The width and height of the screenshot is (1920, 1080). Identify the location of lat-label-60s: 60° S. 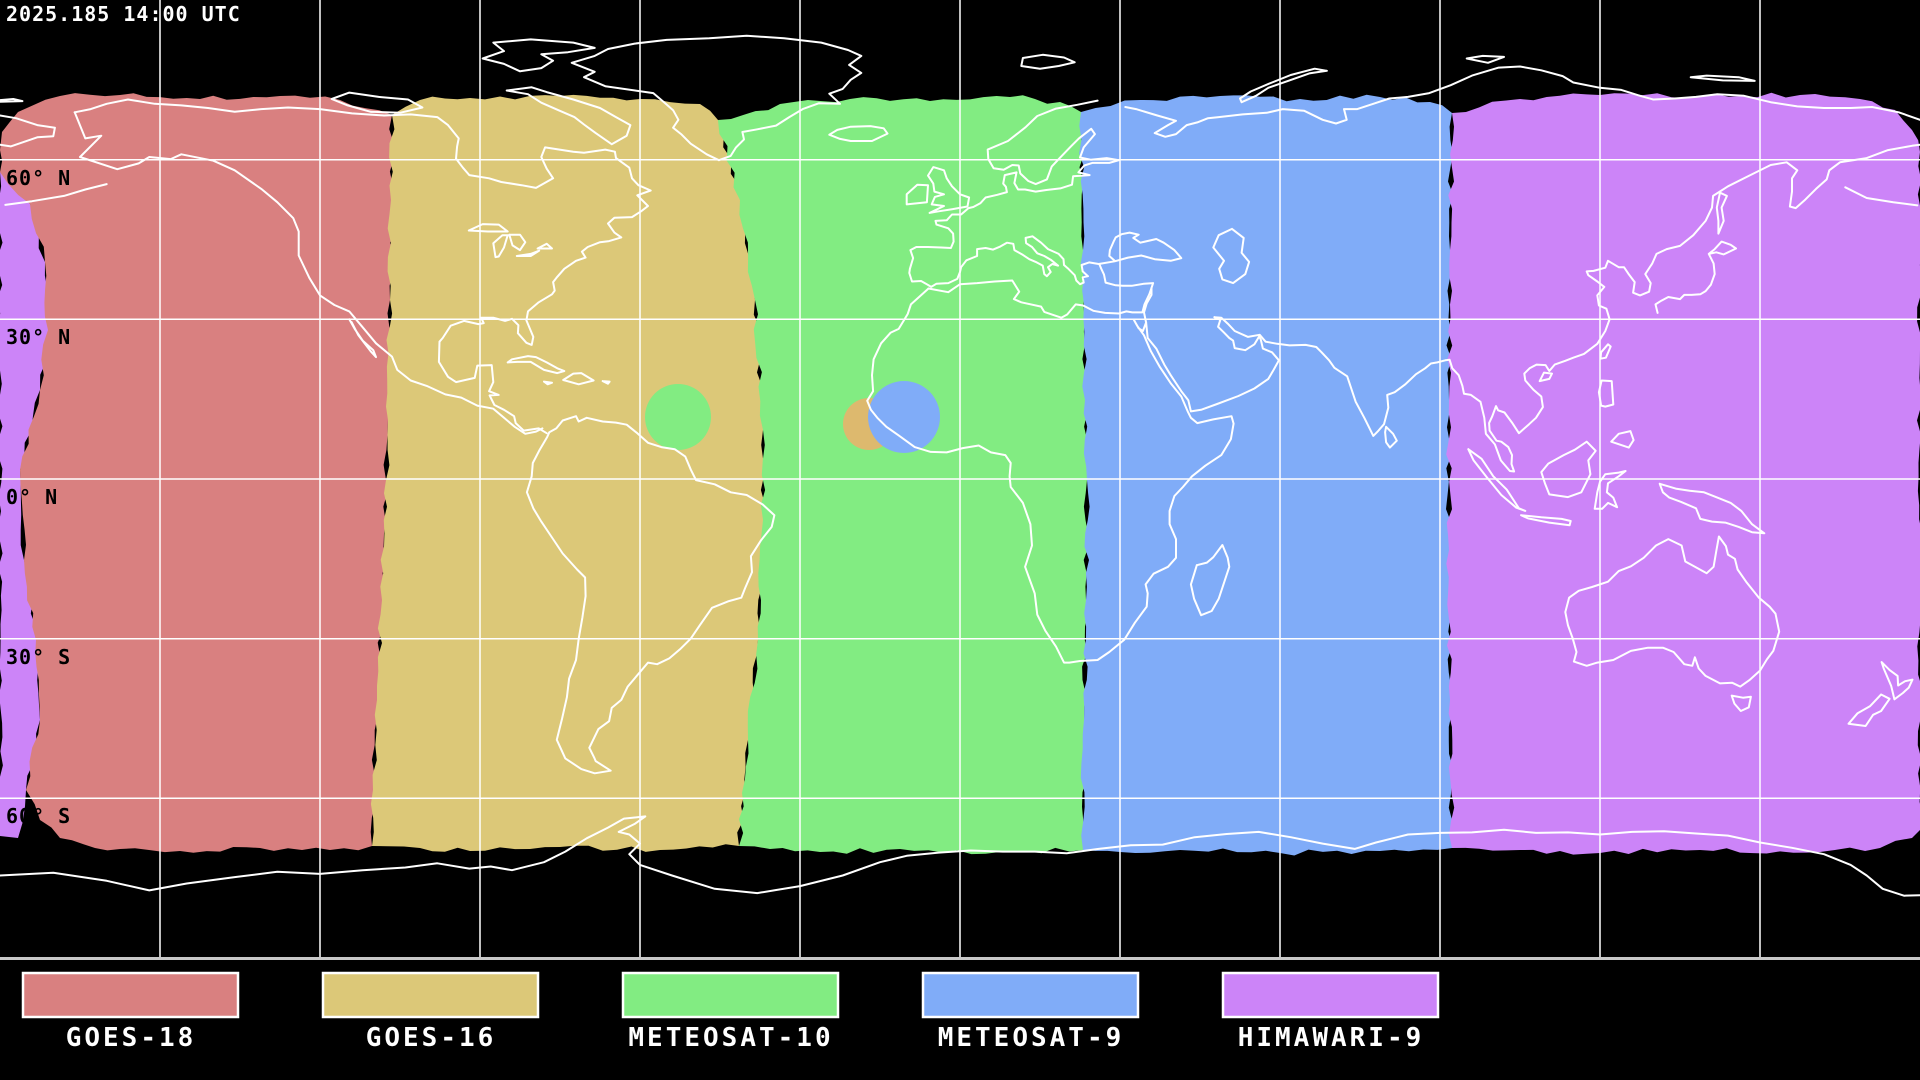
(38, 816).